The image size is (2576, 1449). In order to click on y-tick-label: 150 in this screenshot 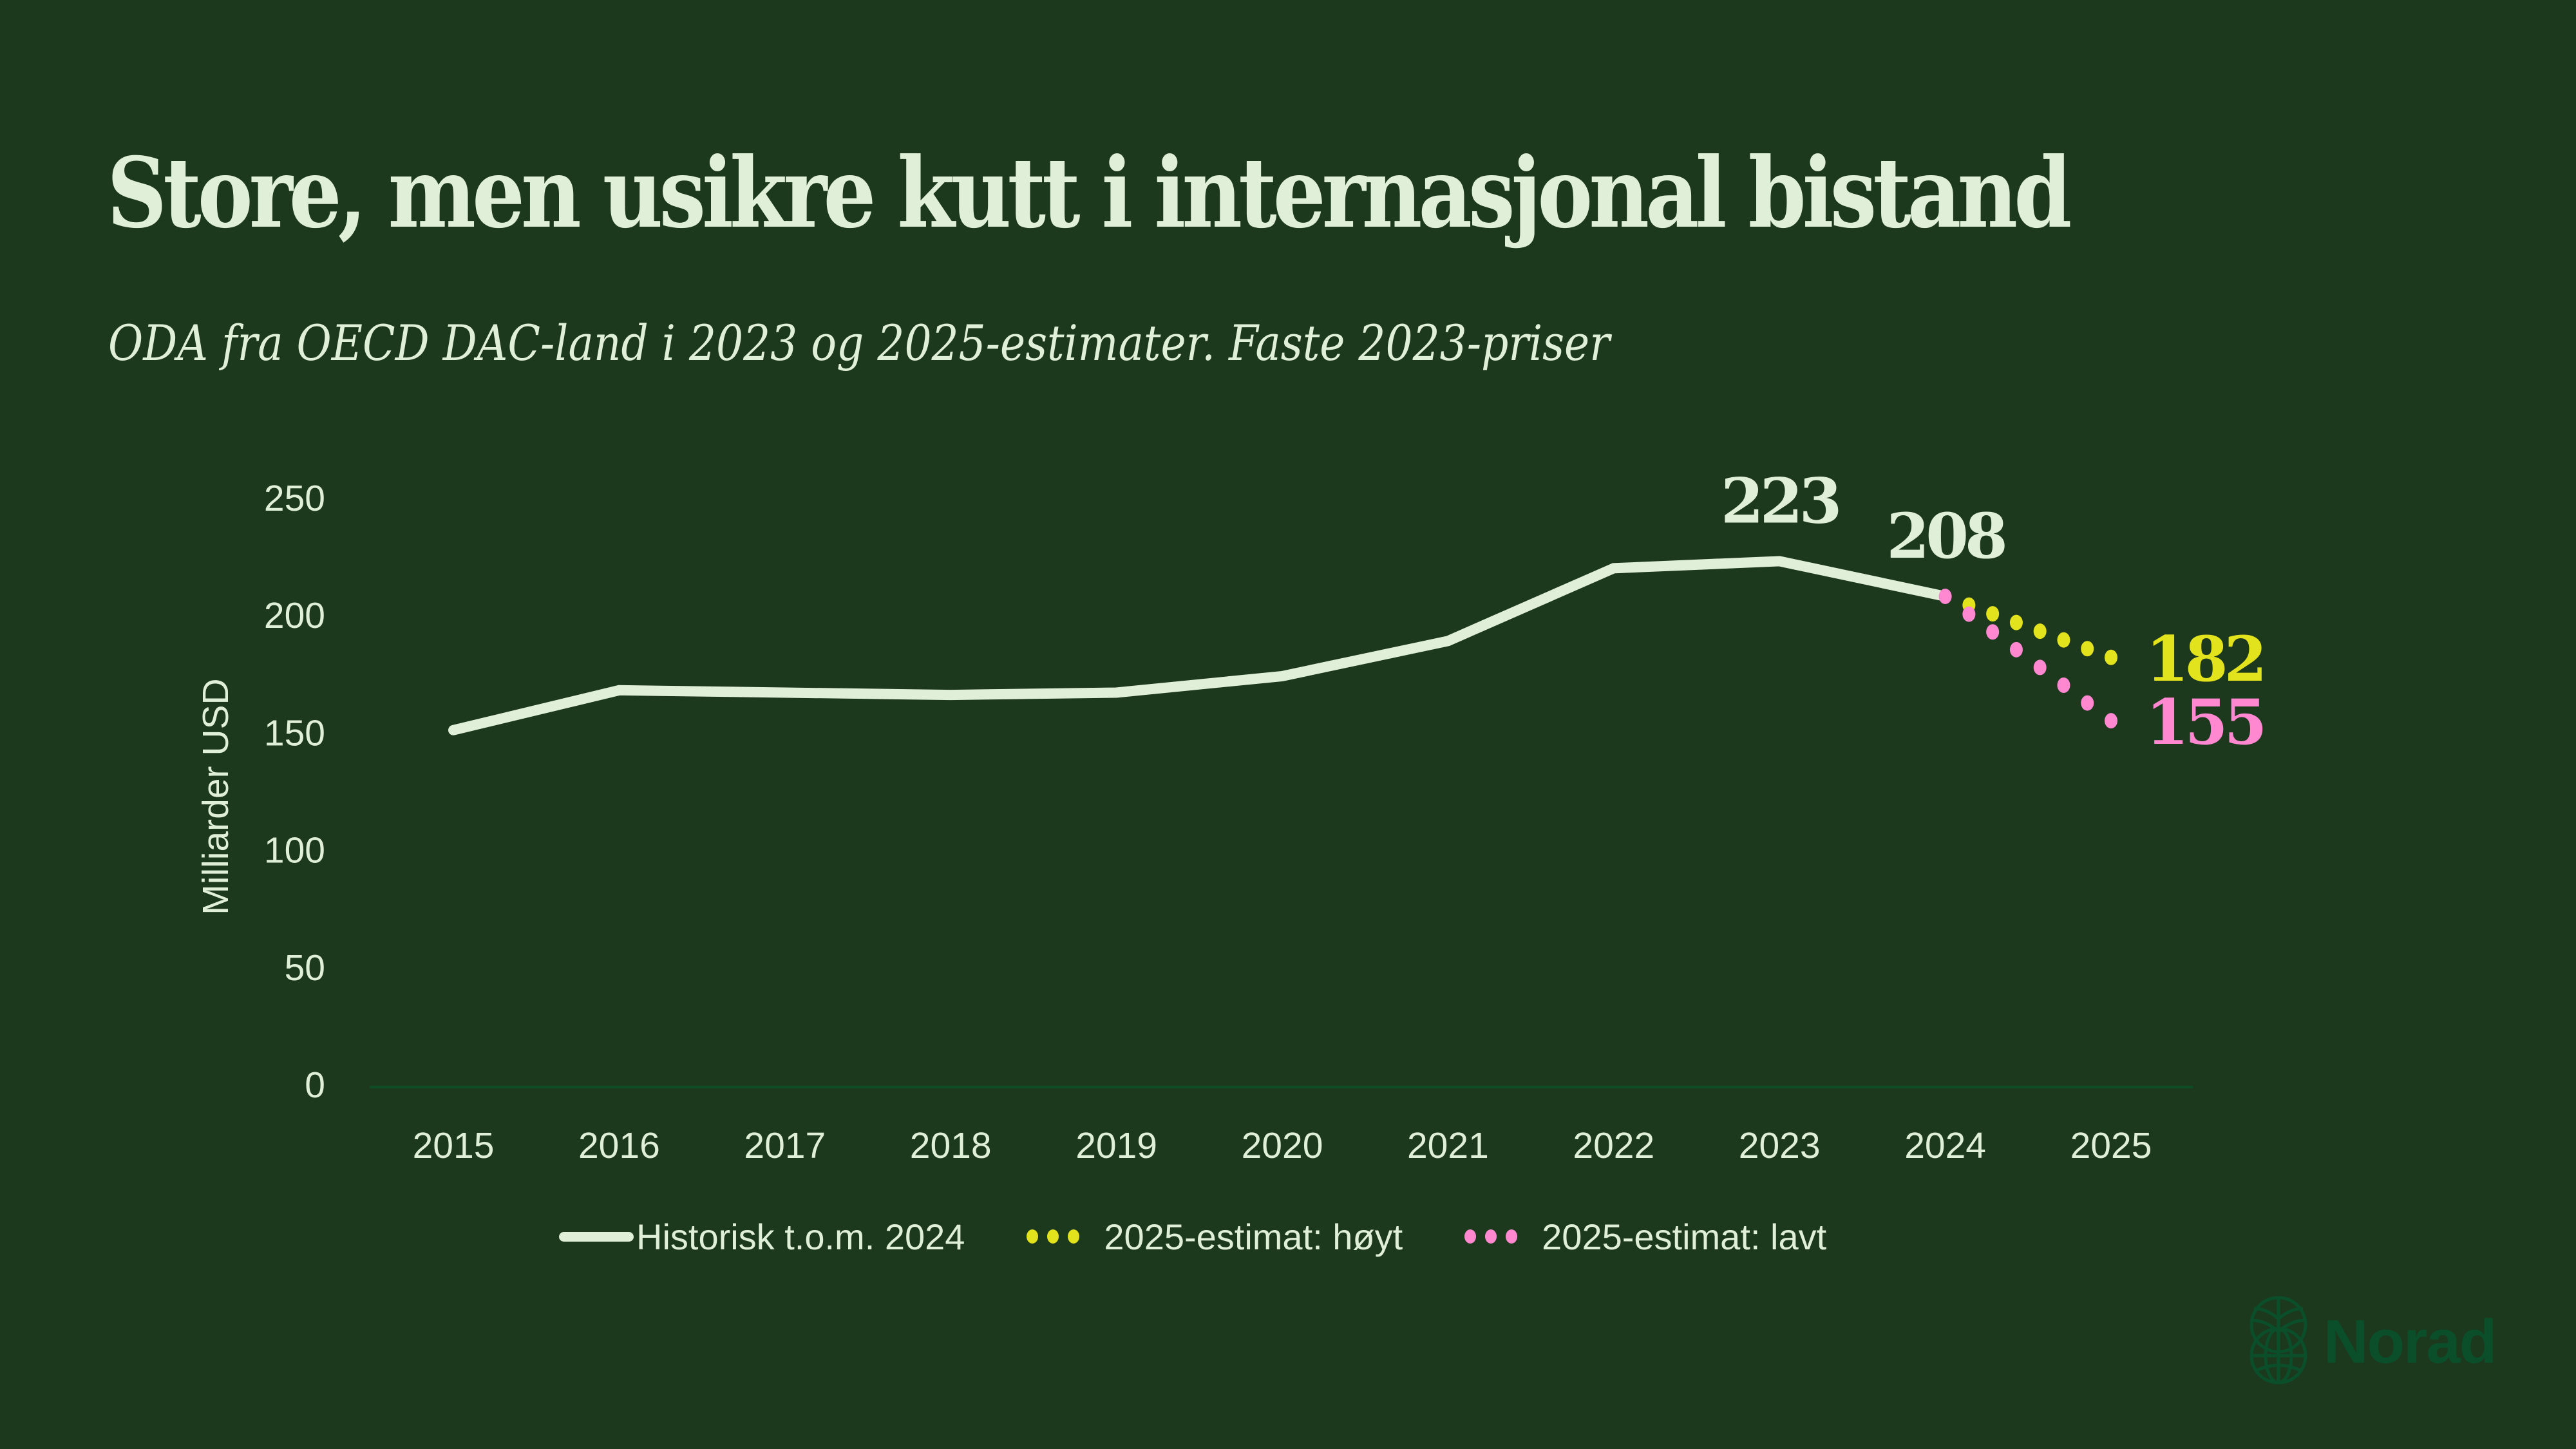, I will do `click(294, 732)`.